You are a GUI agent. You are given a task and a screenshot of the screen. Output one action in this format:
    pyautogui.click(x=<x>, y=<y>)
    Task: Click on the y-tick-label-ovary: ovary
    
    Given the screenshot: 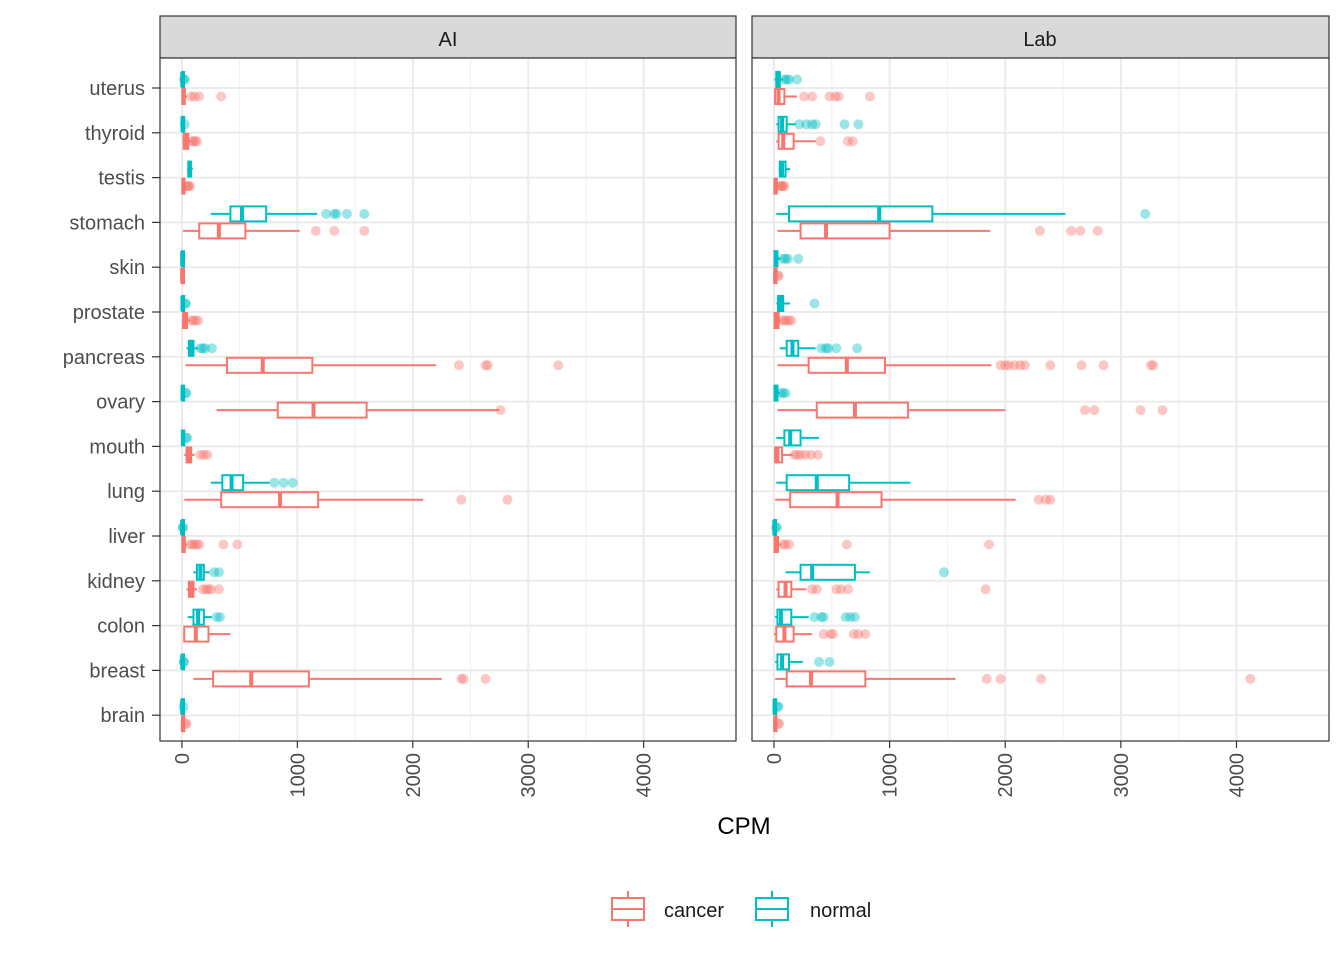 What is the action you would take?
    pyautogui.click(x=120, y=403)
    